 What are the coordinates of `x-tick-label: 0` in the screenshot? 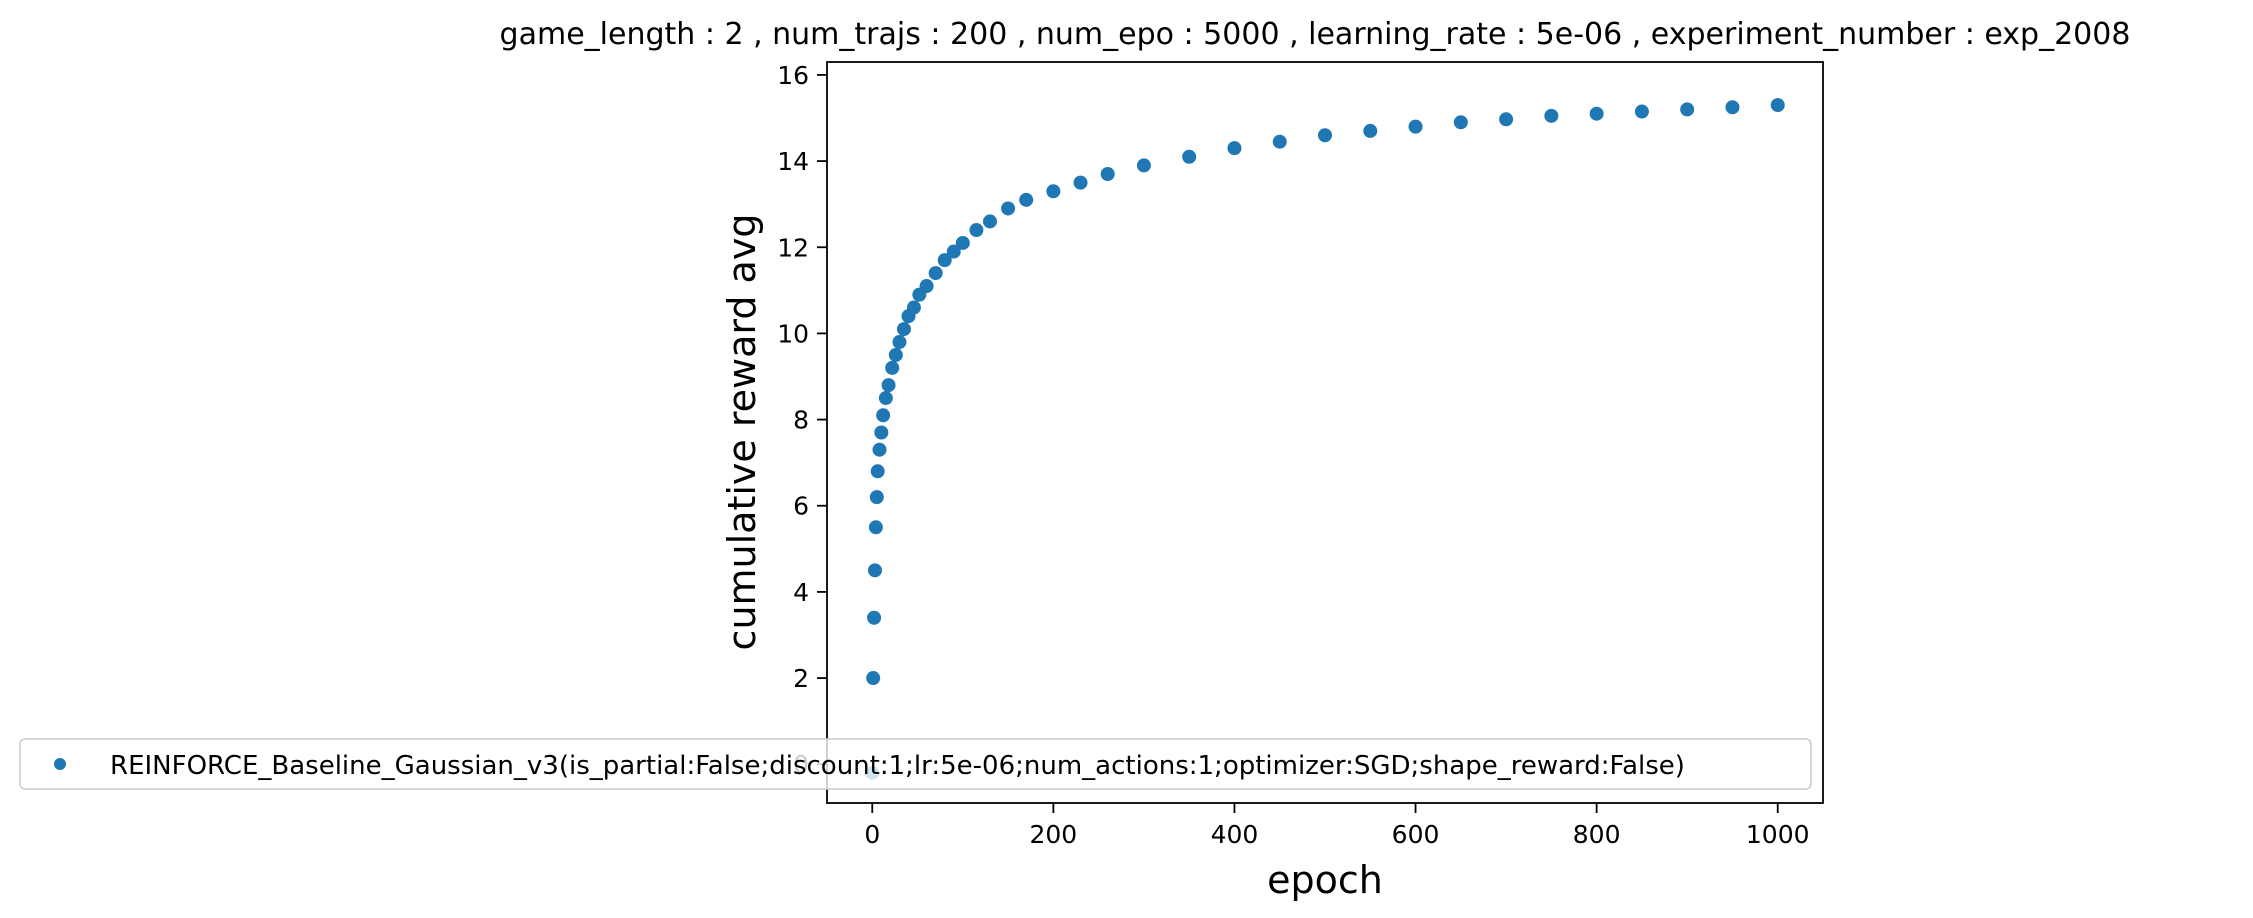 It's located at (872, 834).